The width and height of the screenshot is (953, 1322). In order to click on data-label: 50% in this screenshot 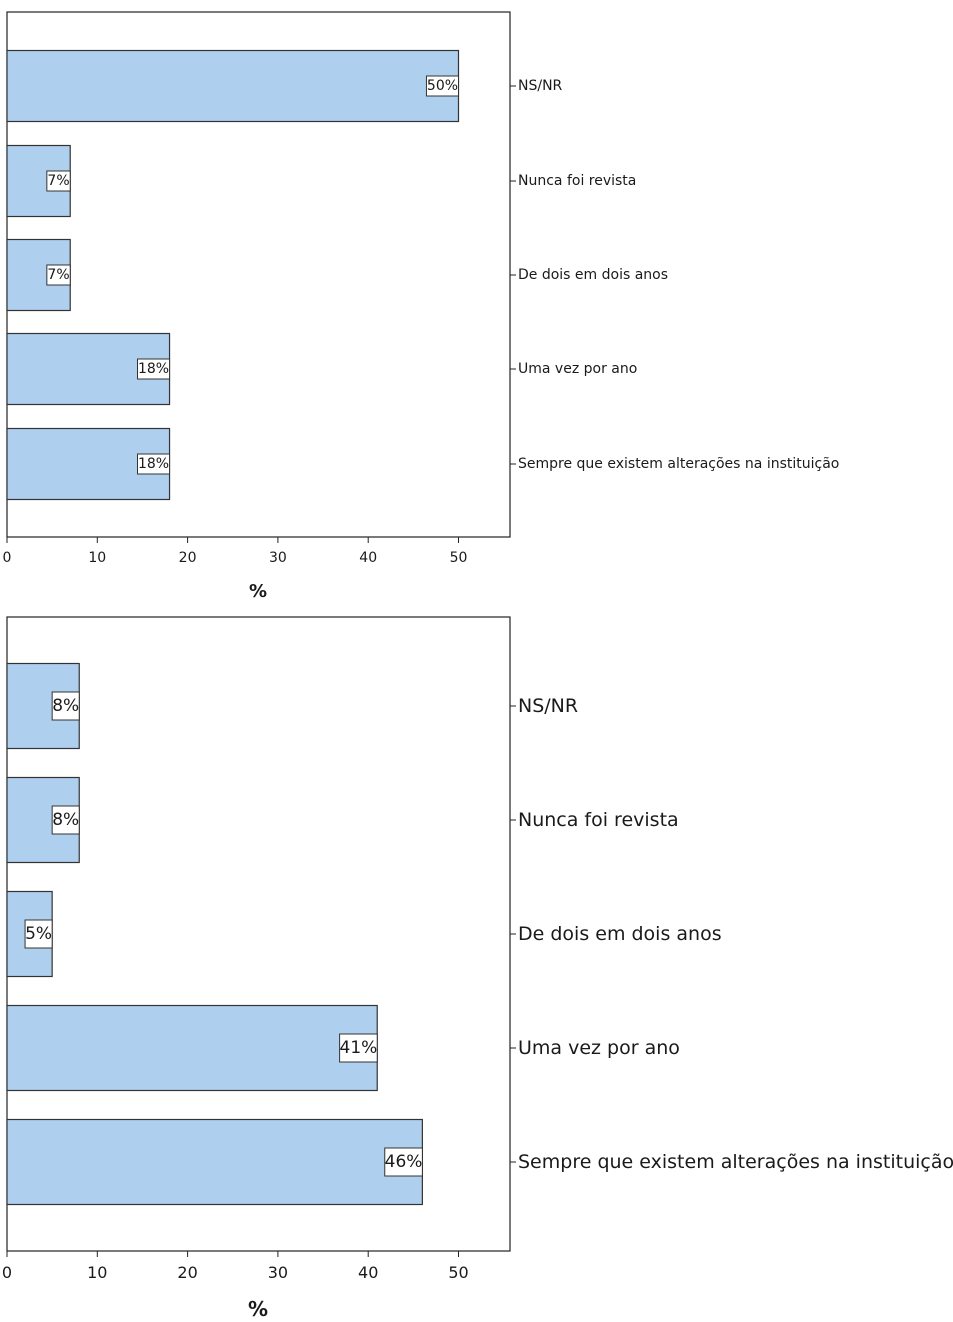, I will do `click(442, 86)`.